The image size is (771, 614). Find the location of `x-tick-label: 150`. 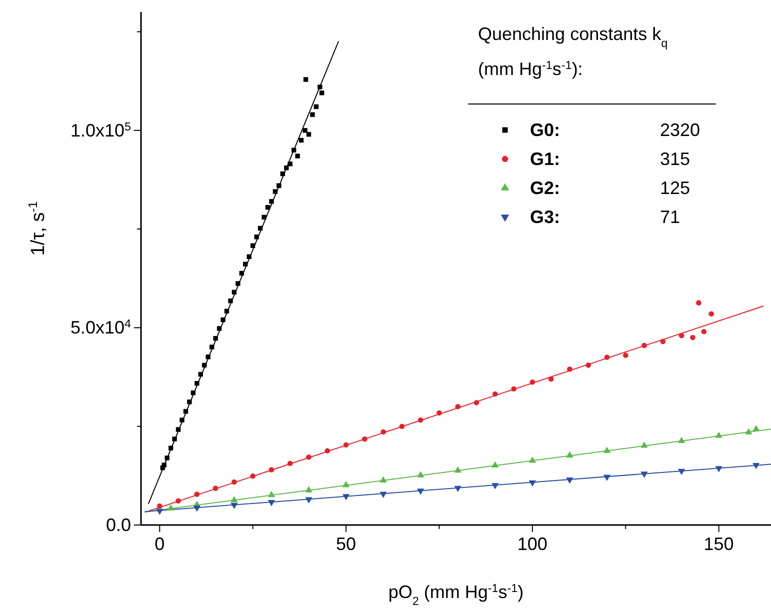

x-tick-label: 150 is located at coordinates (719, 544).